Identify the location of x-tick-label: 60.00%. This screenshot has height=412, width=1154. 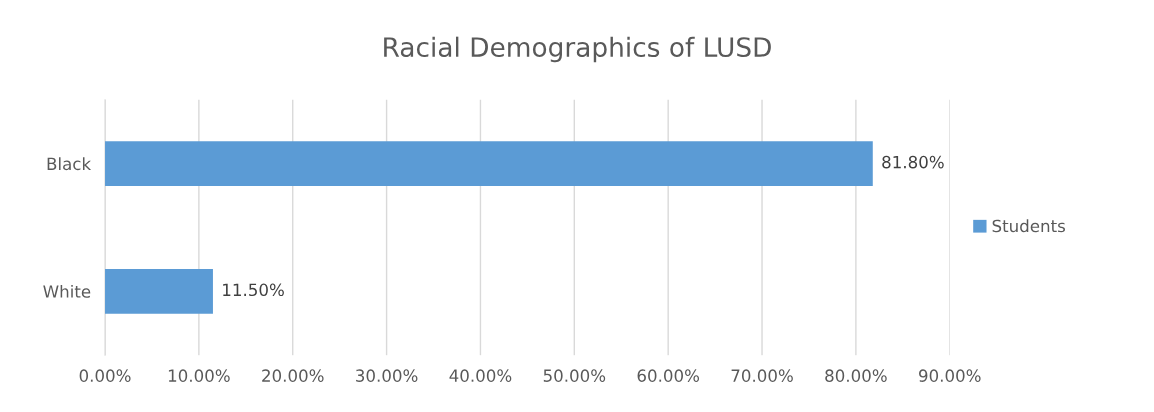
(668, 375).